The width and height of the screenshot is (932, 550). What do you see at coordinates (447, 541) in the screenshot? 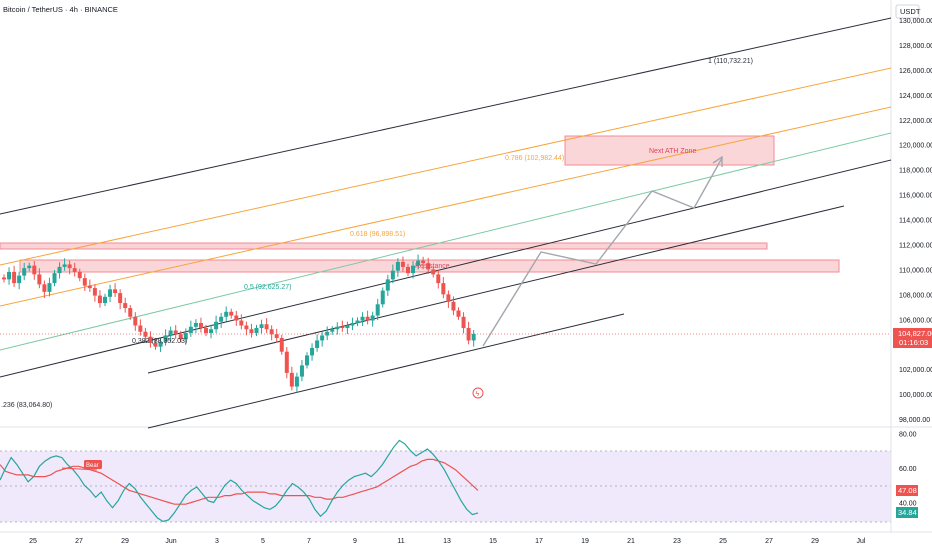
I see `time-axis: 25 27 29 Jun 3 5 7 9 11 13 15 17 19 21 23 25 27 29 Jul` at bounding box center [447, 541].